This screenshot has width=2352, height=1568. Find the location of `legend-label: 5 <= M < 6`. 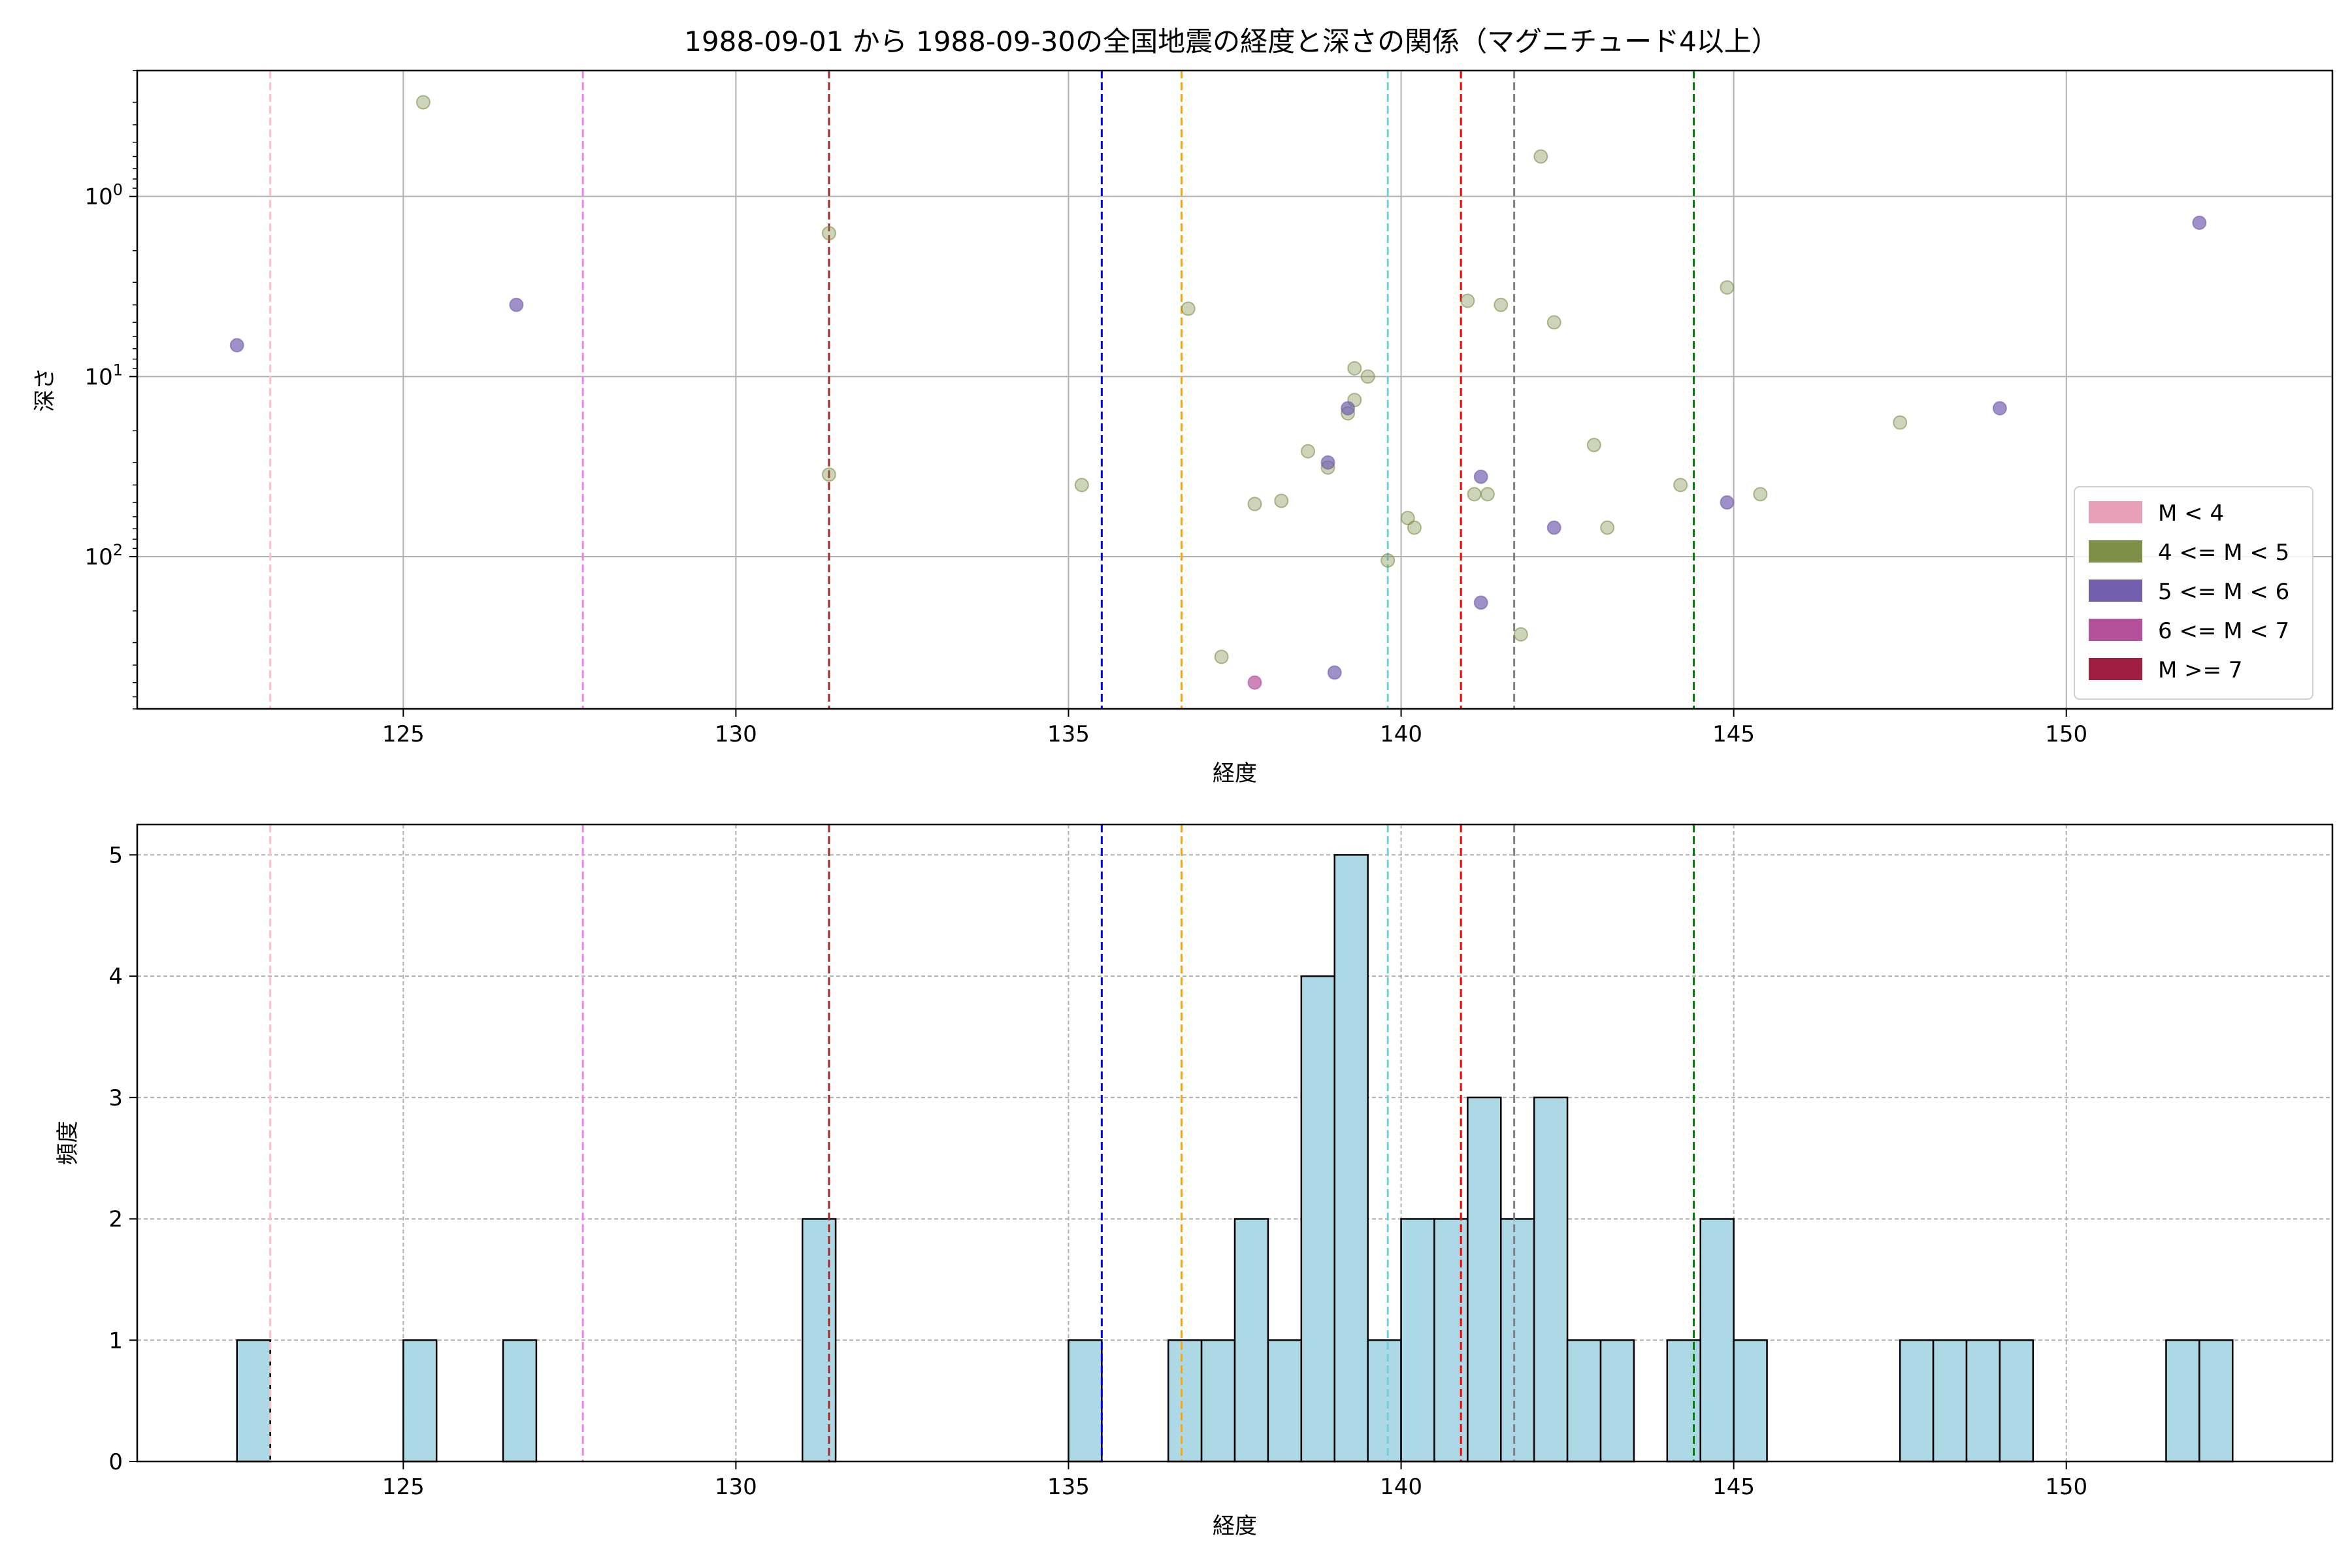

legend-label: 5 <= M < 6 is located at coordinates (2223, 592).